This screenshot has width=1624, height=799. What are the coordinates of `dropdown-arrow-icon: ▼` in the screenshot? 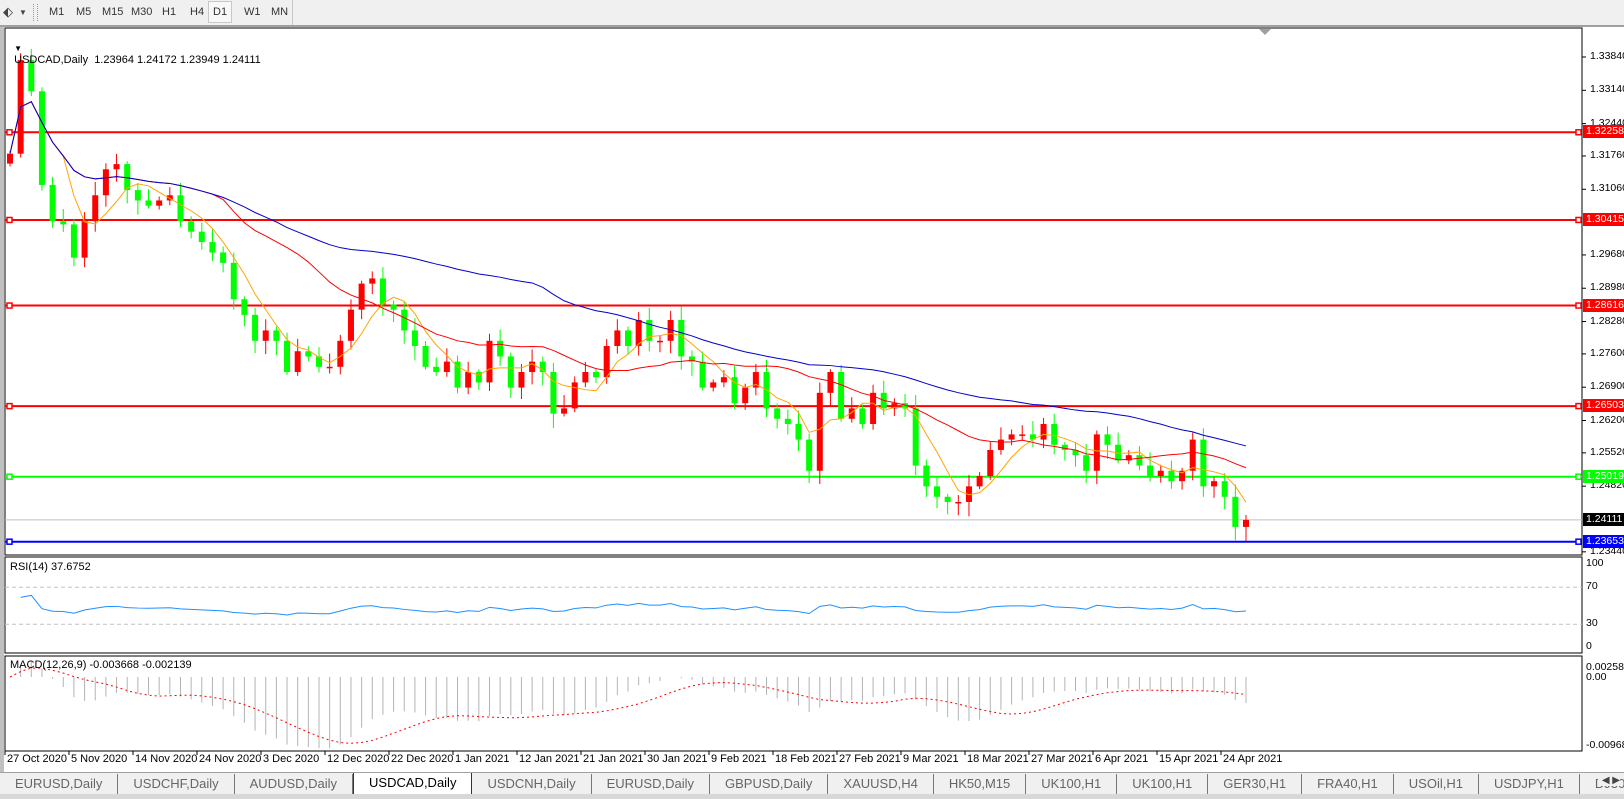 It's located at (23, 12).